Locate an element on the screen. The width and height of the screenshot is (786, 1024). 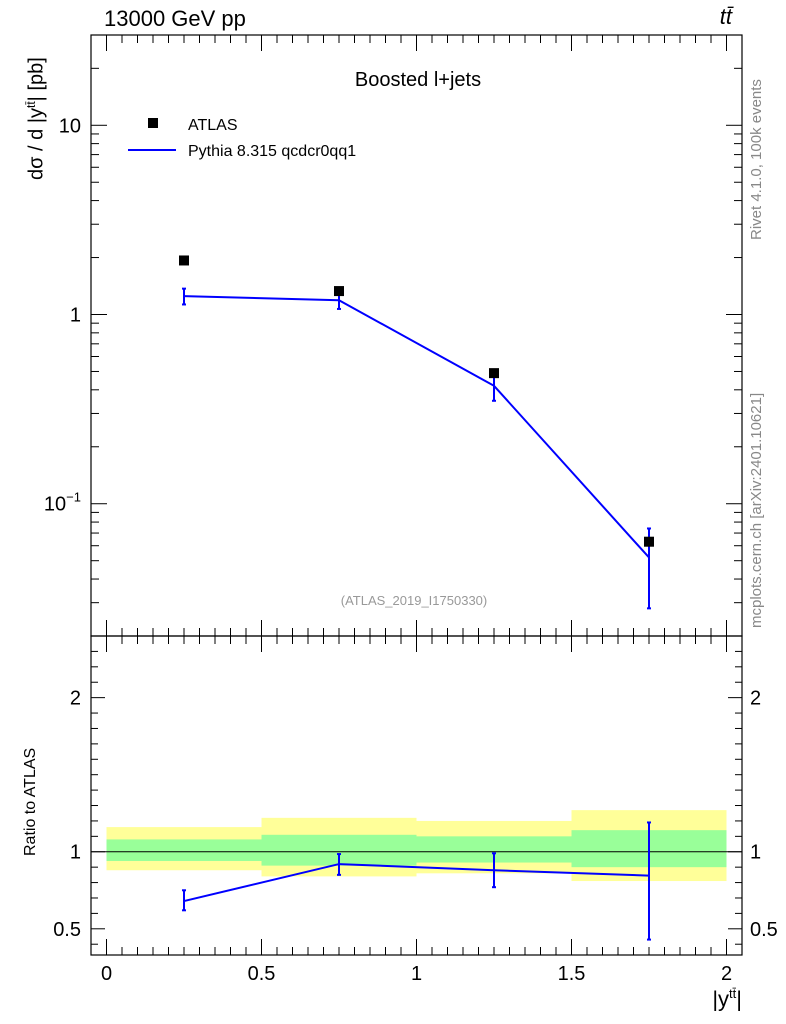
energy-label: 13000 GeV pp is located at coordinates (175, 18).